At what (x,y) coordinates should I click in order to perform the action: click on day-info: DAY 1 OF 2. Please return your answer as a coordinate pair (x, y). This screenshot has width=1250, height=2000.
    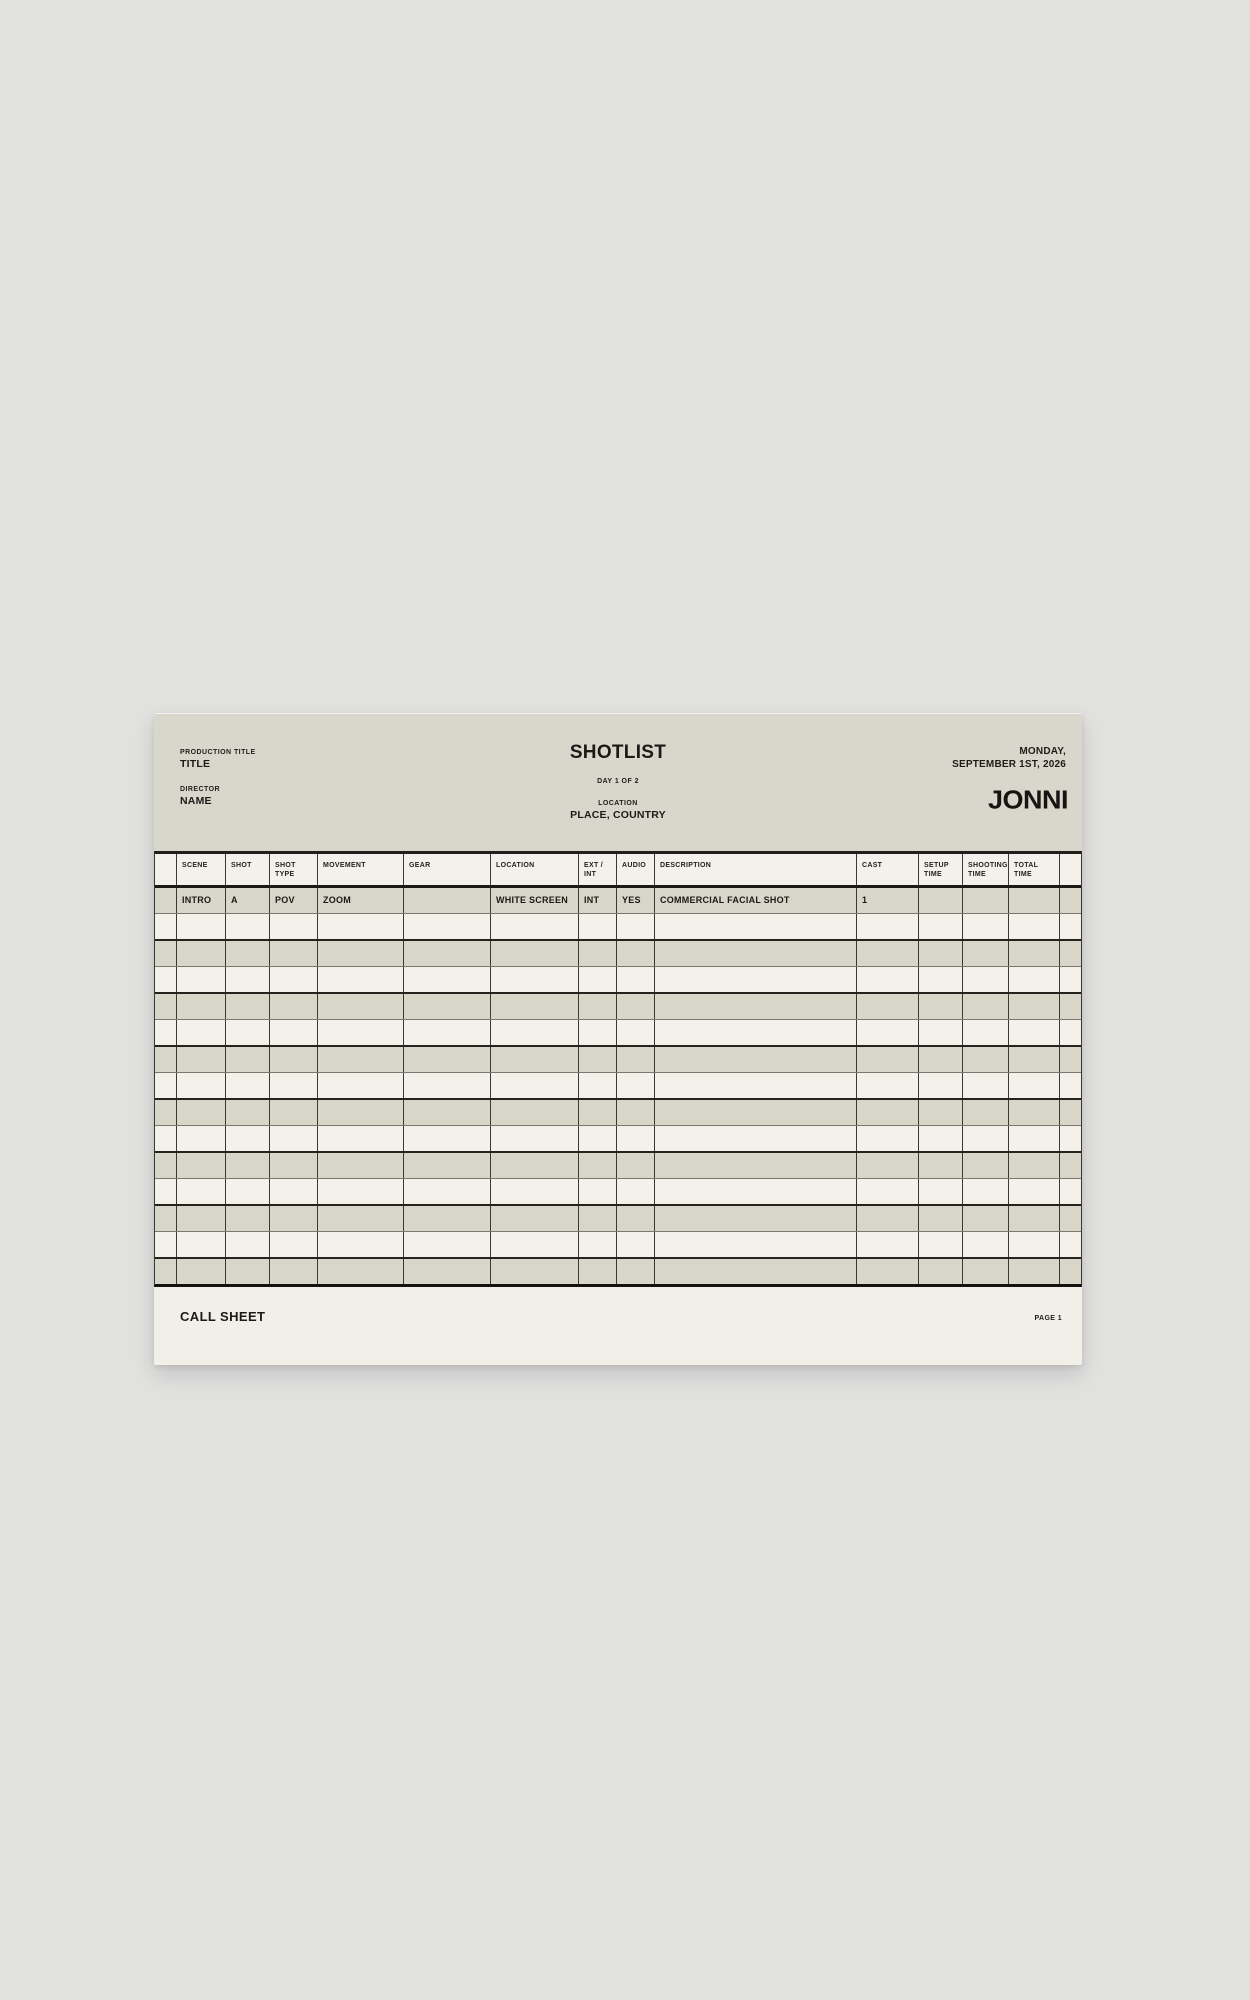
    Looking at the image, I should click on (618, 781).